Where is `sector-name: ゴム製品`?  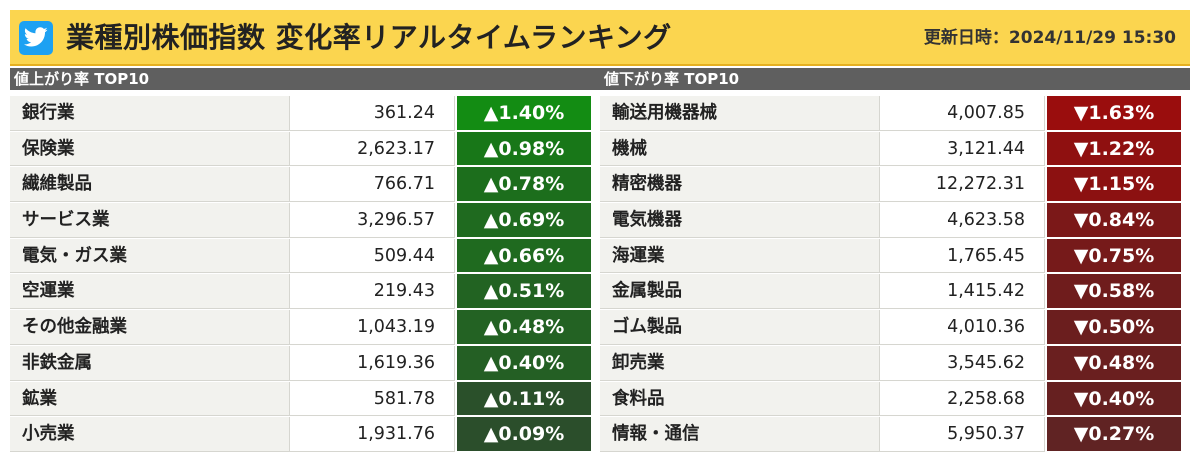 sector-name: ゴム製品 is located at coordinates (739, 327).